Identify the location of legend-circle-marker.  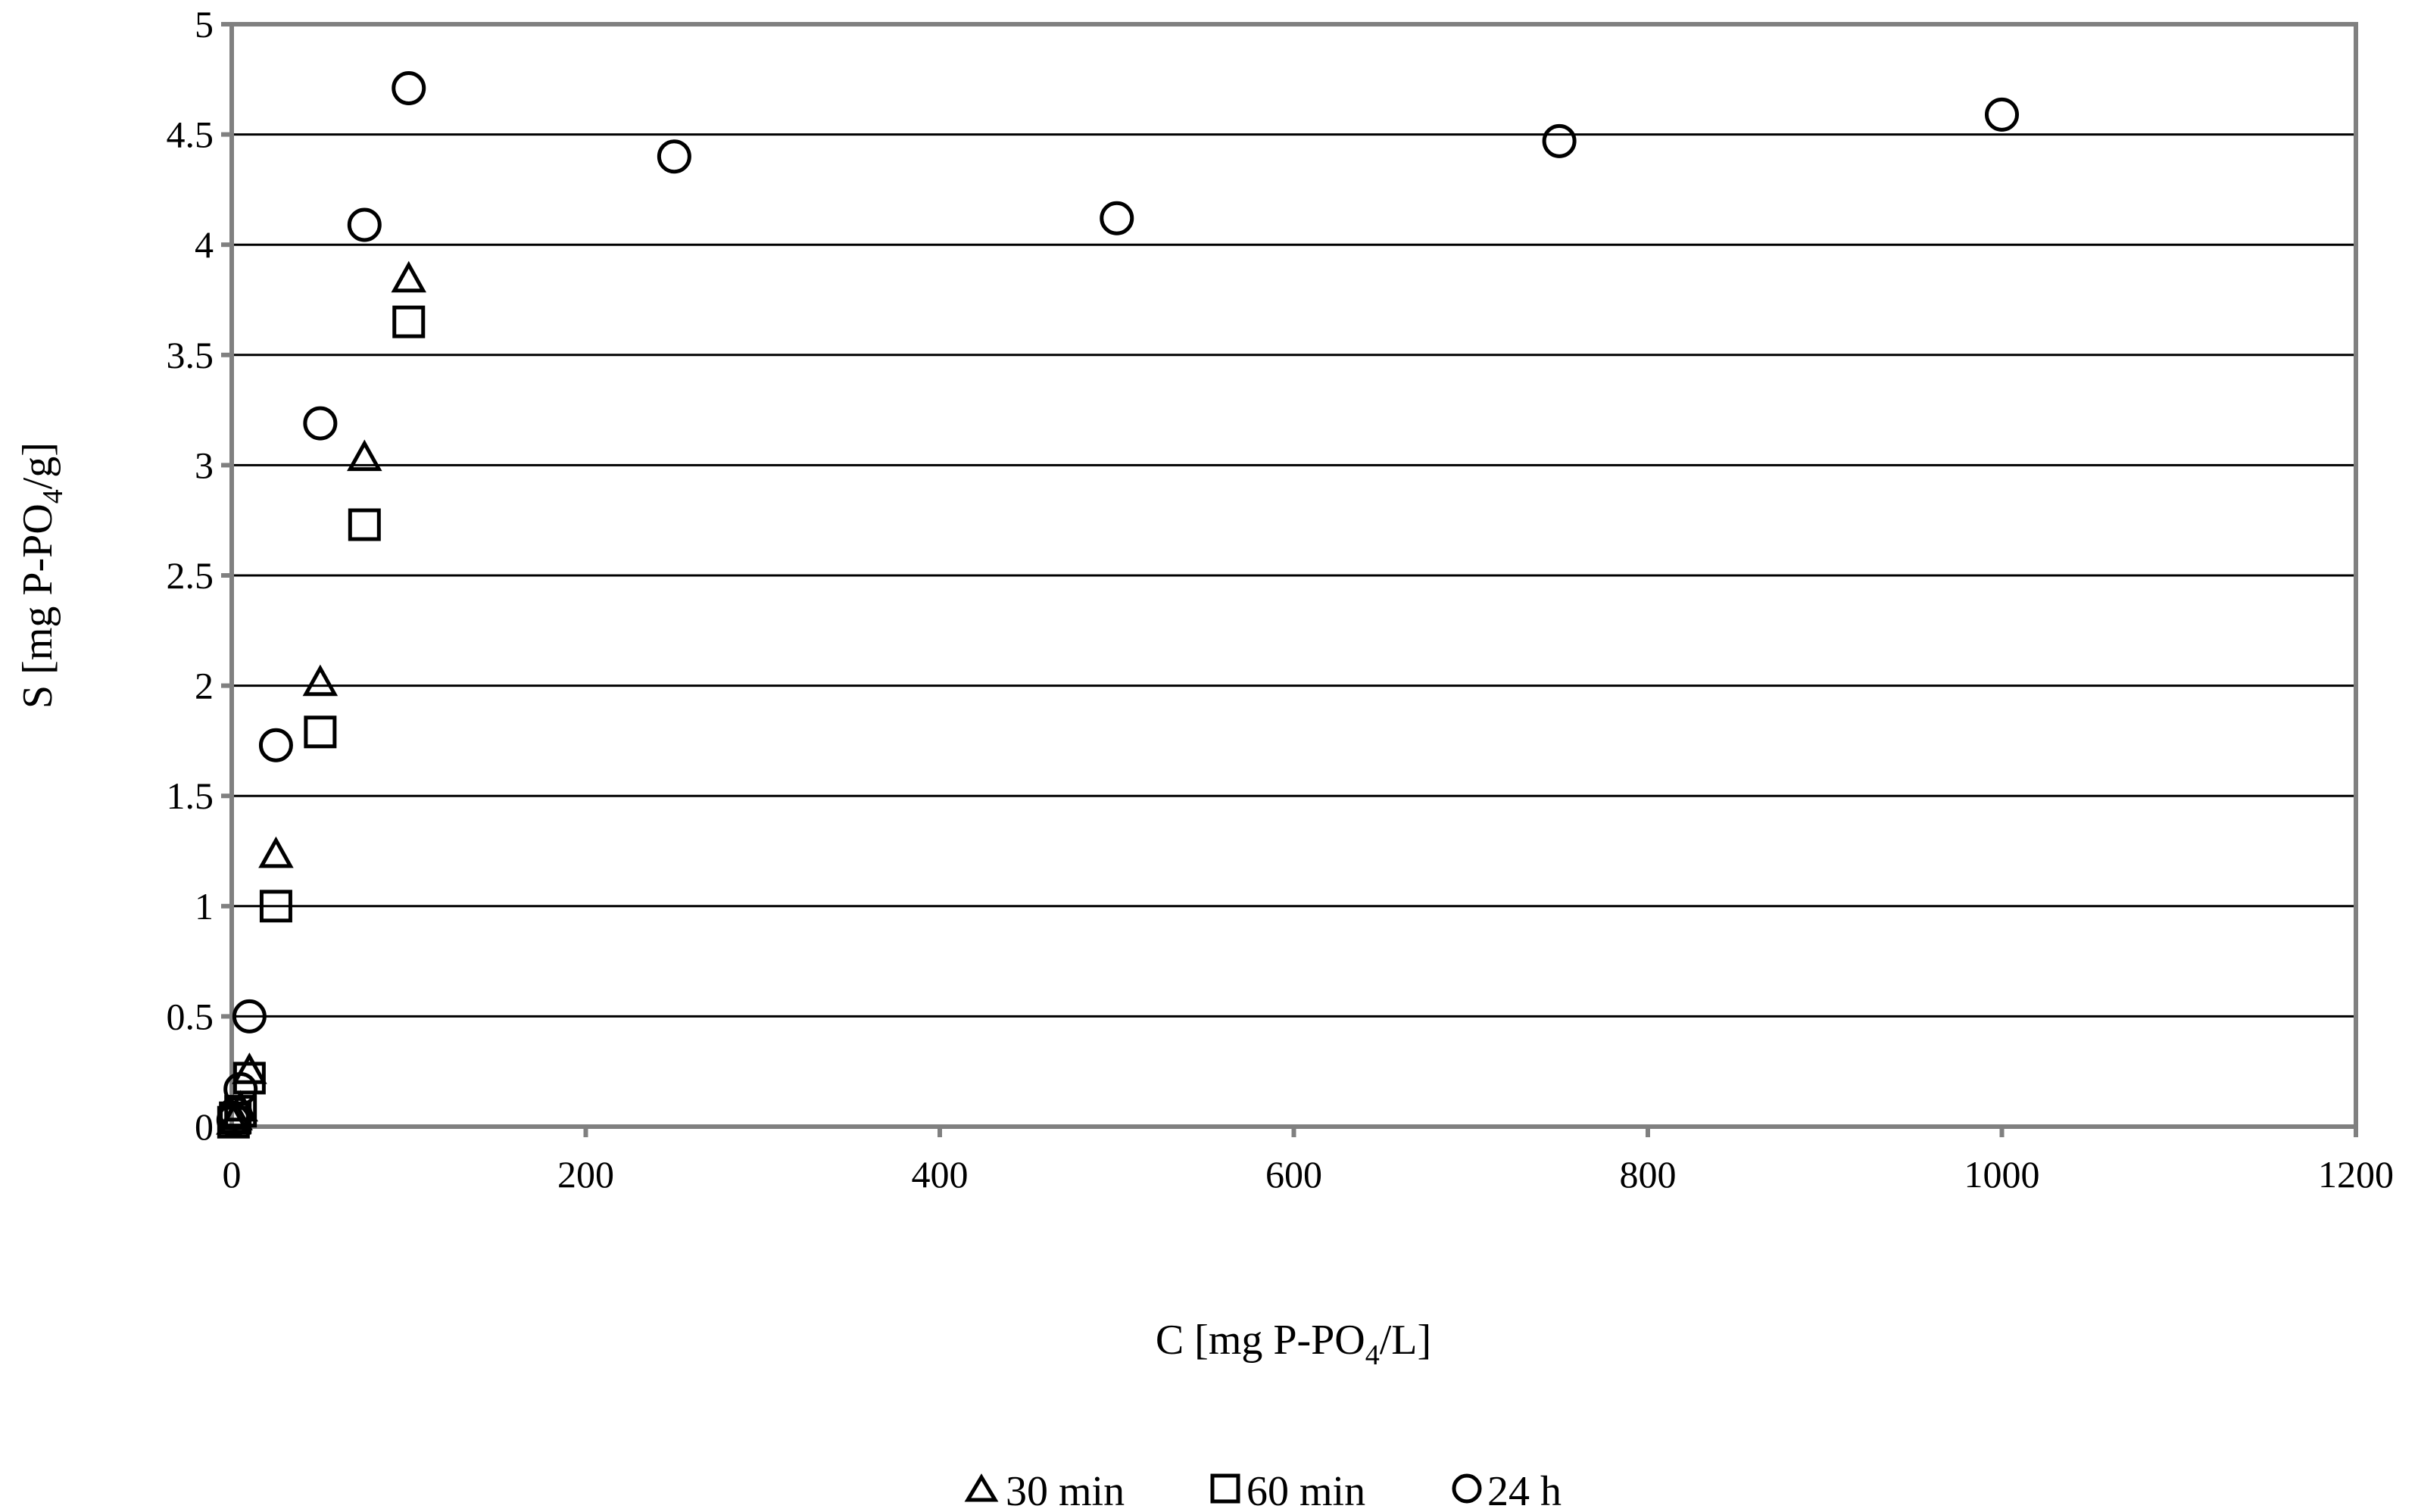
(1467, 1488).